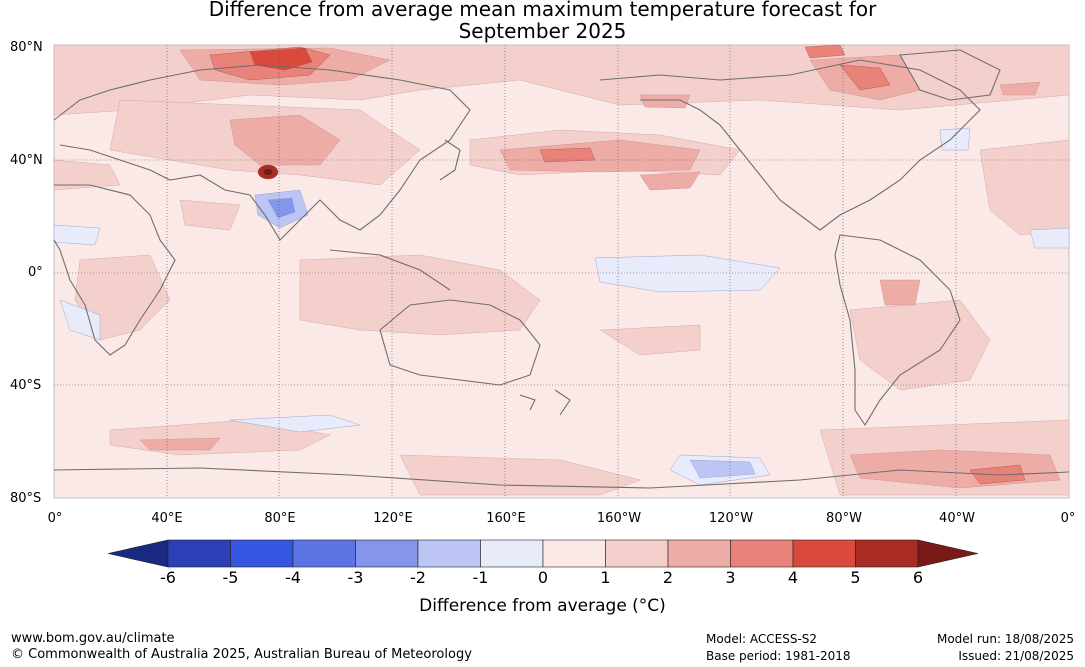 The image size is (1085, 667). Describe the element at coordinates (418, 577) in the screenshot. I see `colorbar-tick-label: -2` at that location.